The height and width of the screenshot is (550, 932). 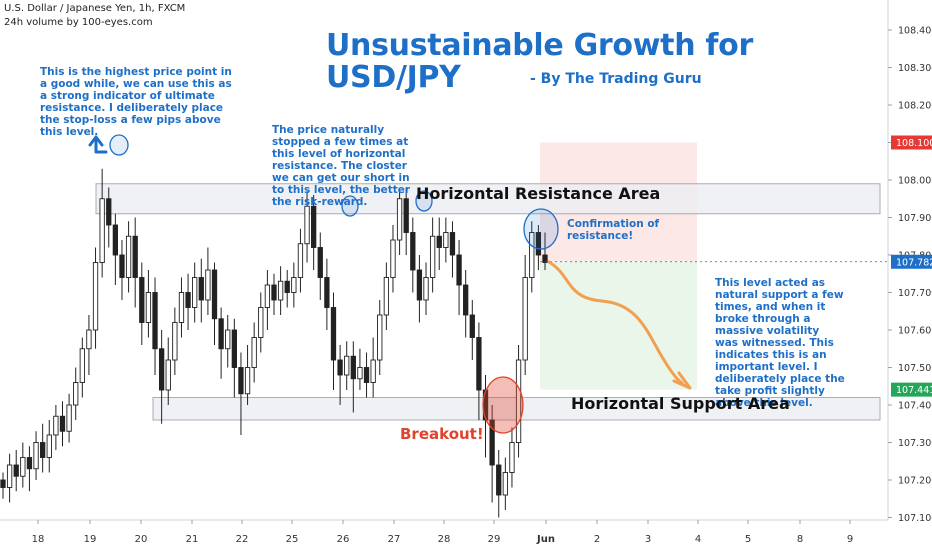 What do you see at coordinates (914, 390) in the screenshot?
I see `take-profit-price-tag-label: 107.441` at bounding box center [914, 390].